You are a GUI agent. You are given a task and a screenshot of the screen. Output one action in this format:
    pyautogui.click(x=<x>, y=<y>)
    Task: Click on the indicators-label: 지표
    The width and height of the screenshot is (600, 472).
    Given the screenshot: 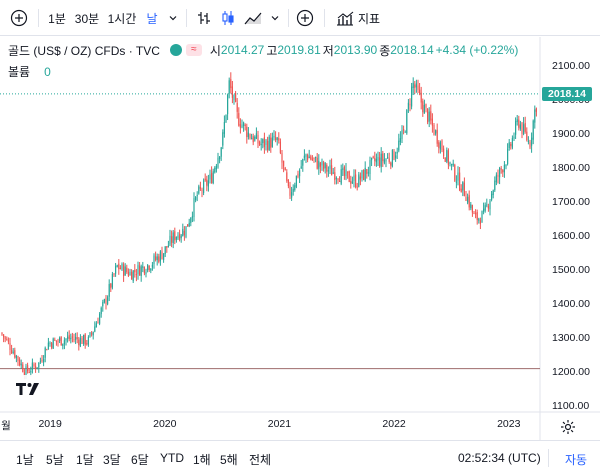 What is the action you would take?
    pyautogui.click(x=369, y=18)
    